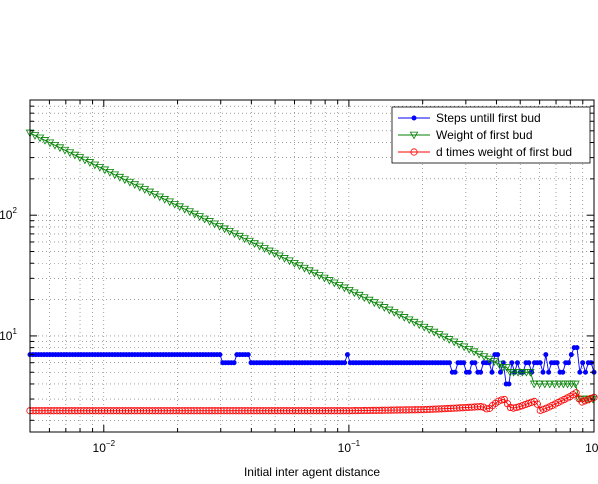  Describe the element at coordinates (8, 335) in the screenshot. I see `y-tick-label: 10¹` at that location.